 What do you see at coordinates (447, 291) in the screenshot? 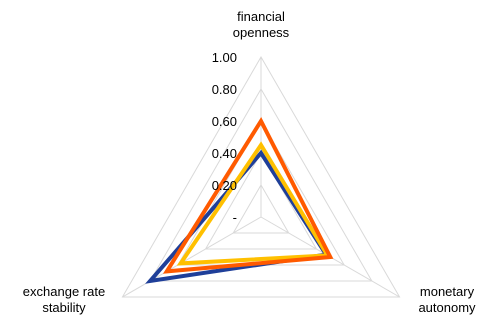
I see `axis-label-1-line-0: monetary` at bounding box center [447, 291].